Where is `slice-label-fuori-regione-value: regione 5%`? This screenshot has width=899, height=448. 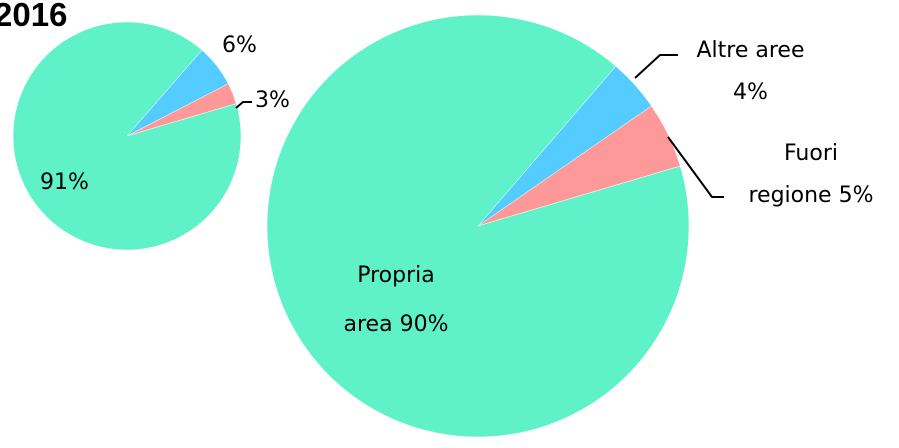 slice-label-fuori-regione-value: regione 5% is located at coordinates (807, 195).